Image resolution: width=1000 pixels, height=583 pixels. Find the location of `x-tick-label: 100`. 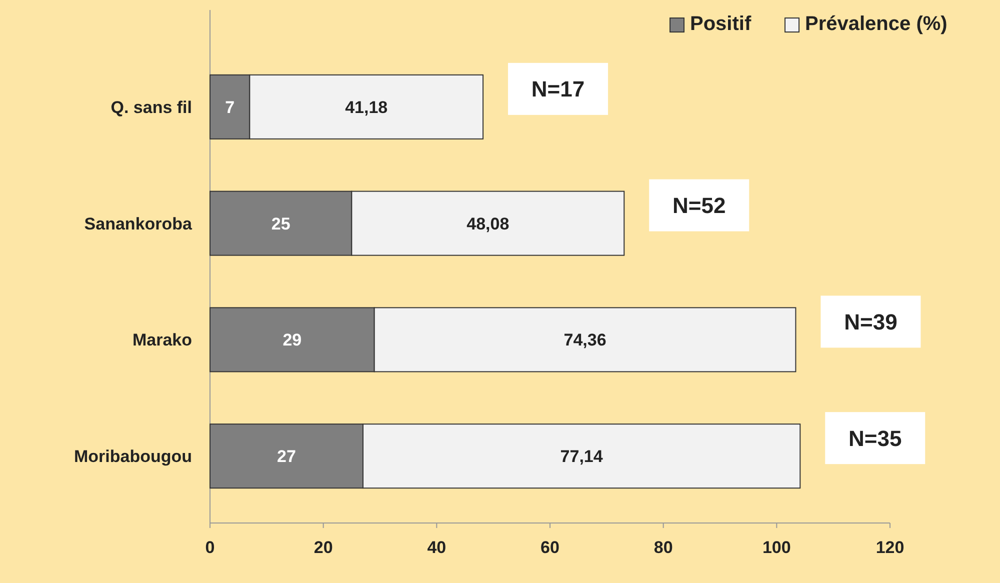

x-tick-label: 100 is located at coordinates (776, 547).